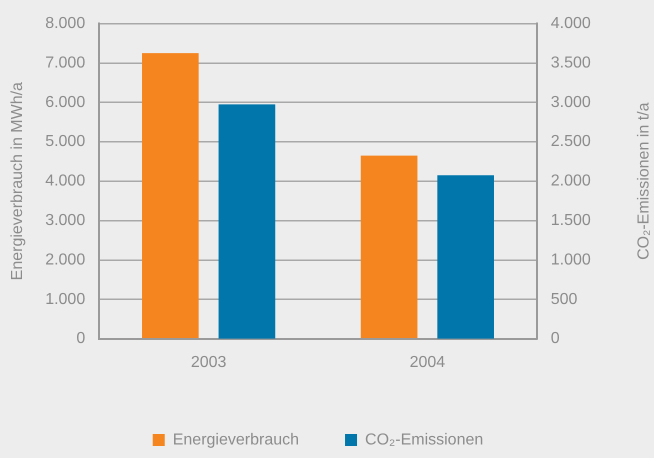 The height and width of the screenshot is (458, 654). Describe the element at coordinates (570, 102) in the screenshot. I see `y2-tick-label: 3.000` at that location.